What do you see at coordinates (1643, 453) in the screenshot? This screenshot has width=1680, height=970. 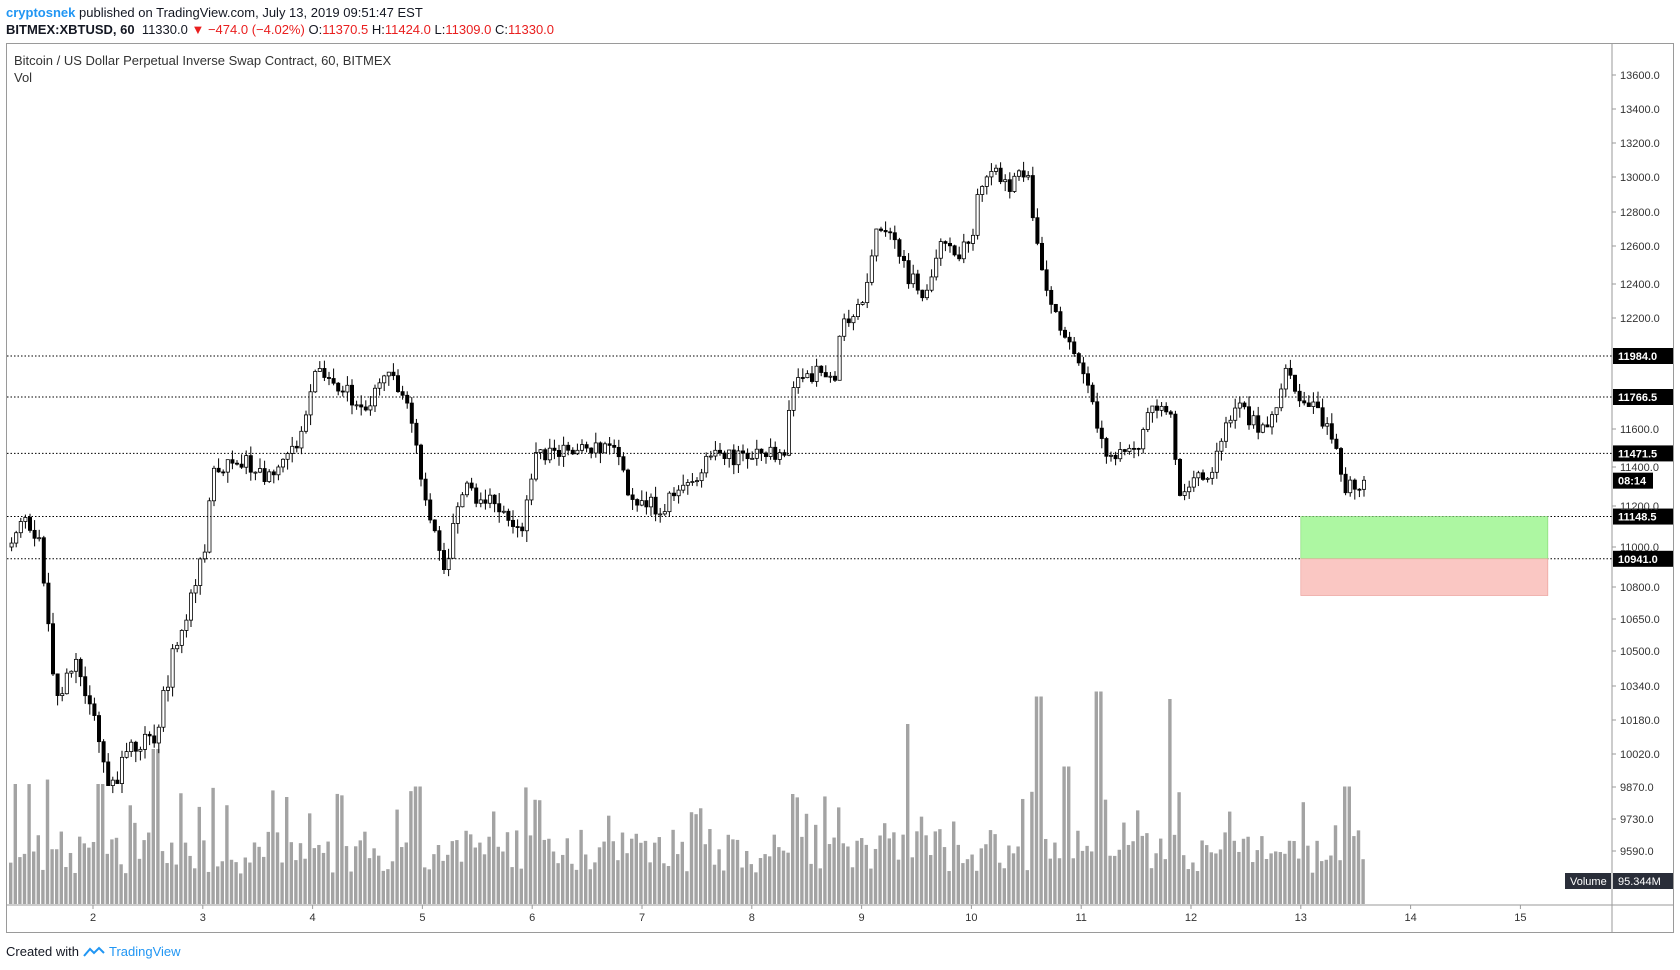 I see `price-level-tag` at bounding box center [1643, 453].